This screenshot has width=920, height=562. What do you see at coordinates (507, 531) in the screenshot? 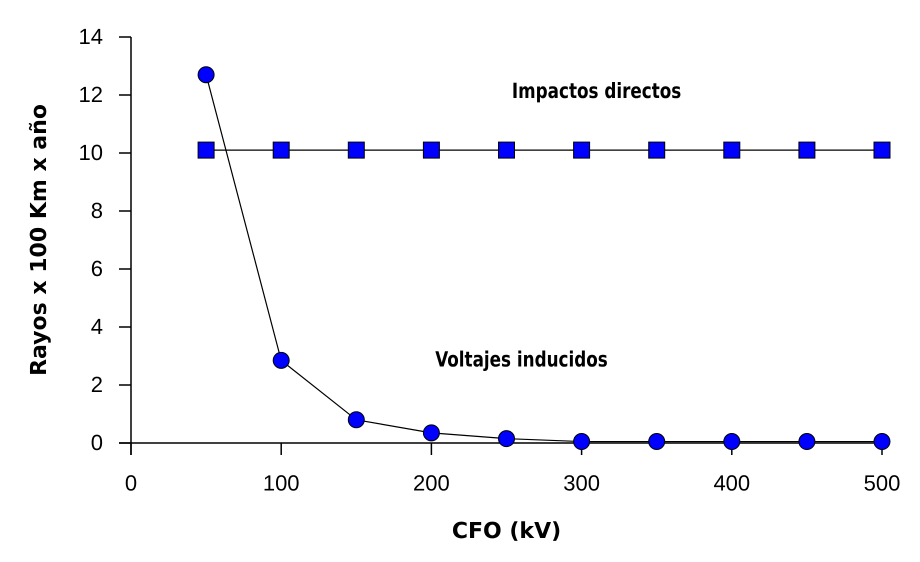
I see `x-axis-title: CFO (kV)` at bounding box center [507, 531].